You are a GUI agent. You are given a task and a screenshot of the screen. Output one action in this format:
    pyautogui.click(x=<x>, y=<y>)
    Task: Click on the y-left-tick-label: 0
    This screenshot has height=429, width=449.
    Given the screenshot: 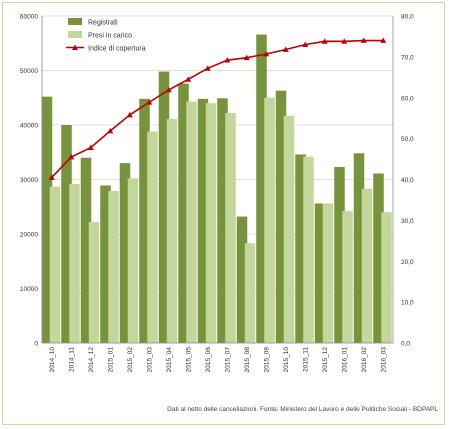 What is the action you would take?
    pyautogui.click(x=36, y=344)
    